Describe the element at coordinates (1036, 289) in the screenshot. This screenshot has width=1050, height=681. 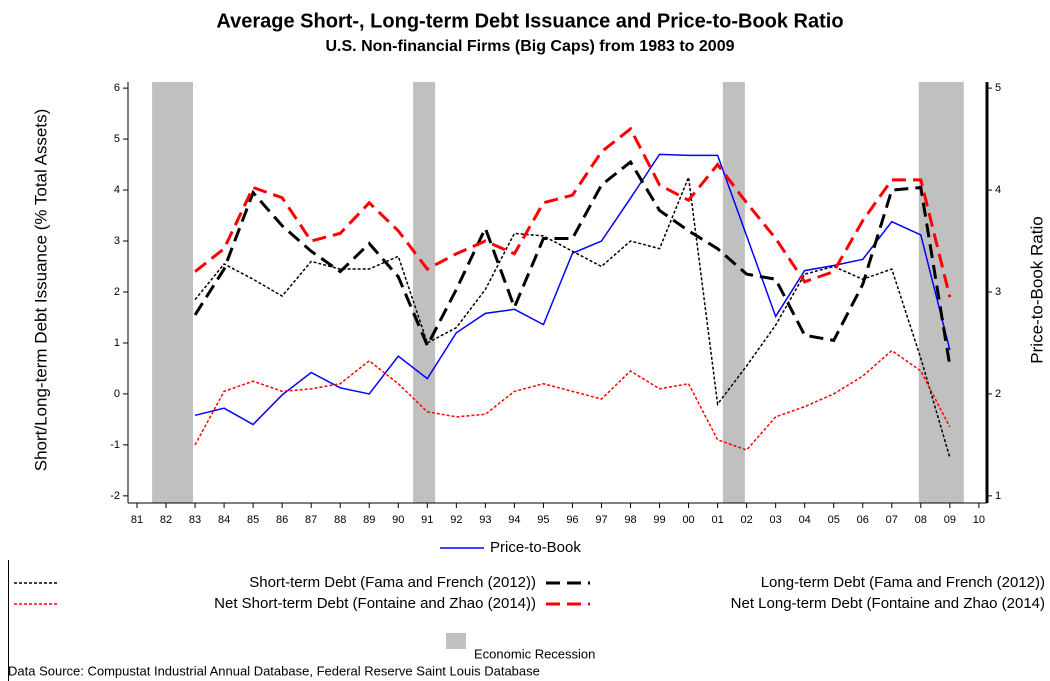
I see `y2-axis-label: Price-to-Book Ratio` at that location.